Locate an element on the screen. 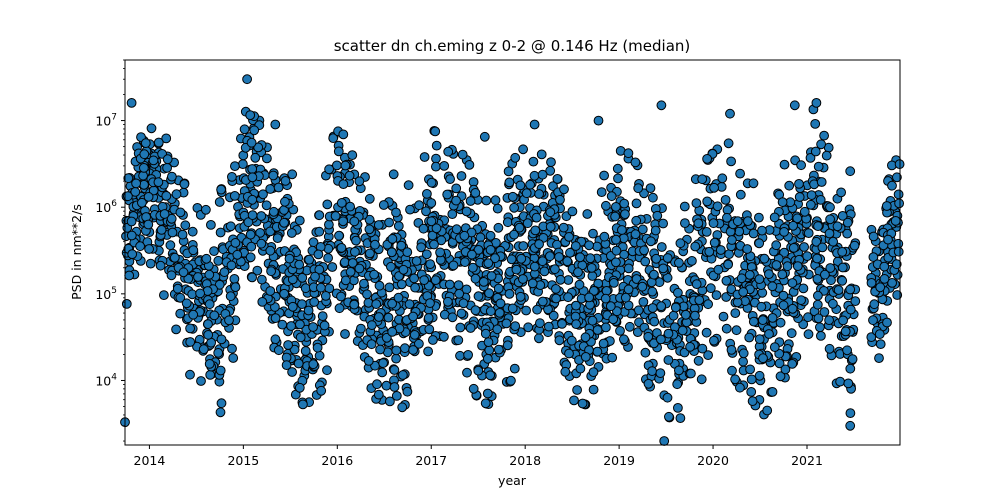  x-tick-label: 2016 is located at coordinates (337, 460).